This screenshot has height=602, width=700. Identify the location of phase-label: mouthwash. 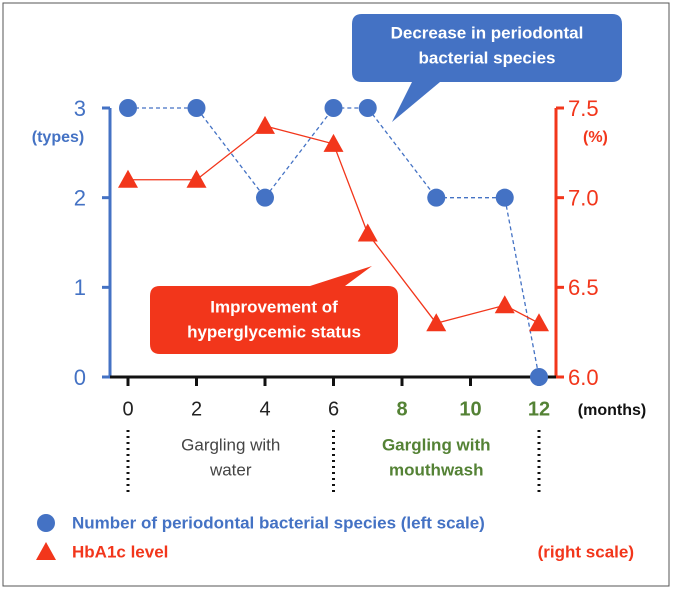
(436, 469).